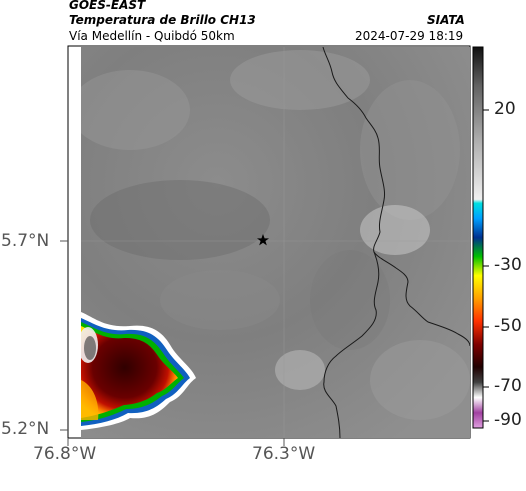  Describe the element at coordinates (351, 344) in the screenshot. I see `border-line-south` at that location.